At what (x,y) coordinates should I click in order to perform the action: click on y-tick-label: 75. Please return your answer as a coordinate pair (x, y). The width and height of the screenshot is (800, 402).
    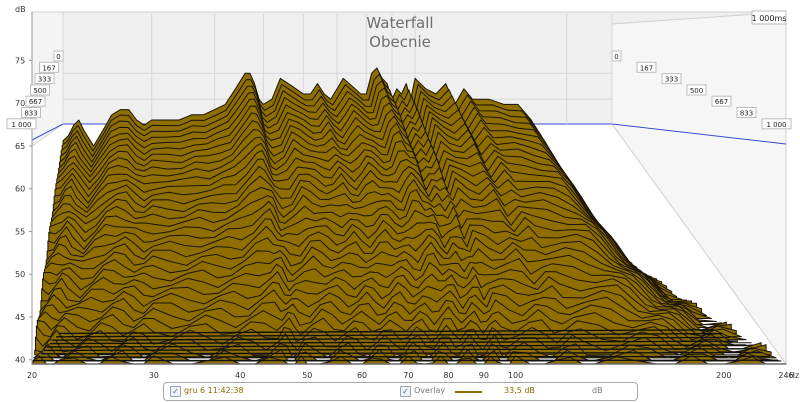
    Looking at the image, I should click on (20, 60).